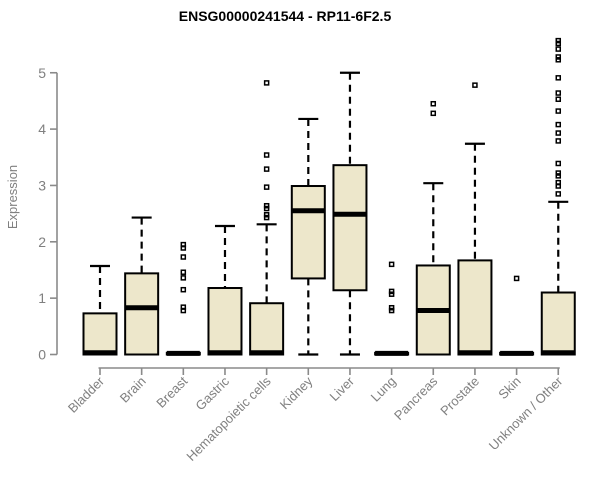 Image resolution: width=600 pixels, height=500 pixels. Describe the element at coordinates (42, 185) in the screenshot. I see `y-tick-label: 3` at that location.